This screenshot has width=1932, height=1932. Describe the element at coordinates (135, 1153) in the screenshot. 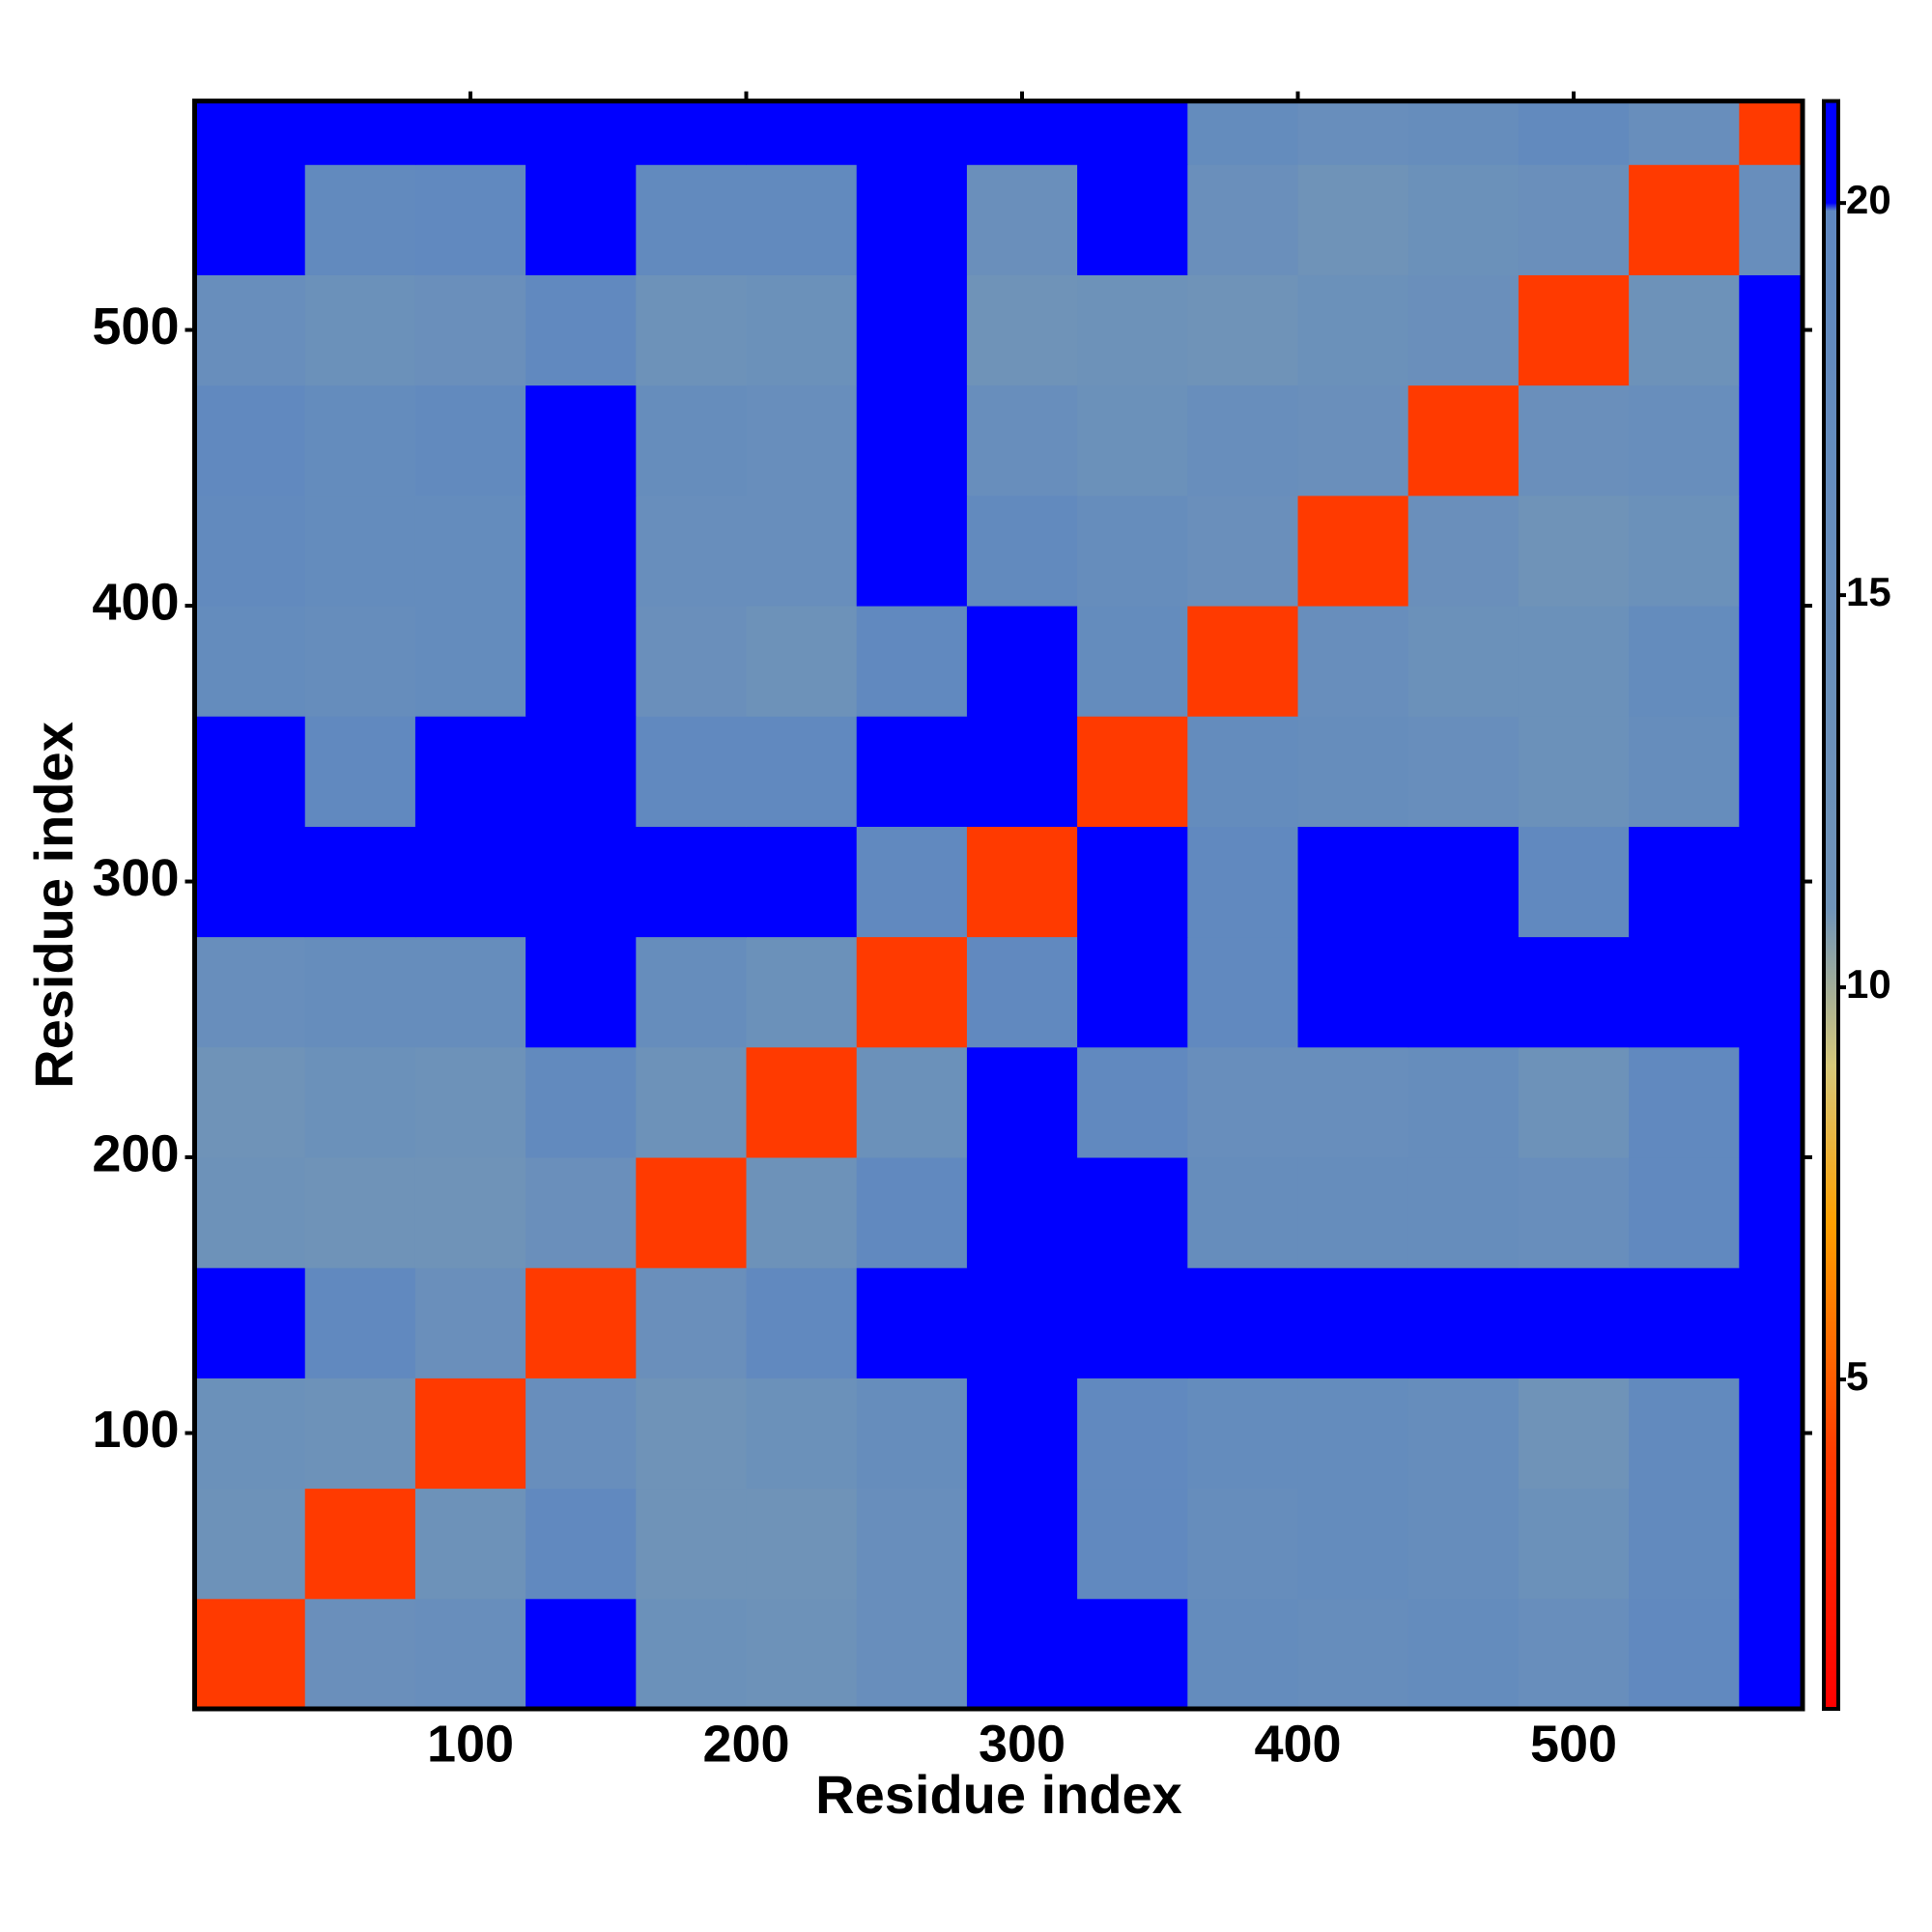

I see `y-tick-label: 200` at that location.